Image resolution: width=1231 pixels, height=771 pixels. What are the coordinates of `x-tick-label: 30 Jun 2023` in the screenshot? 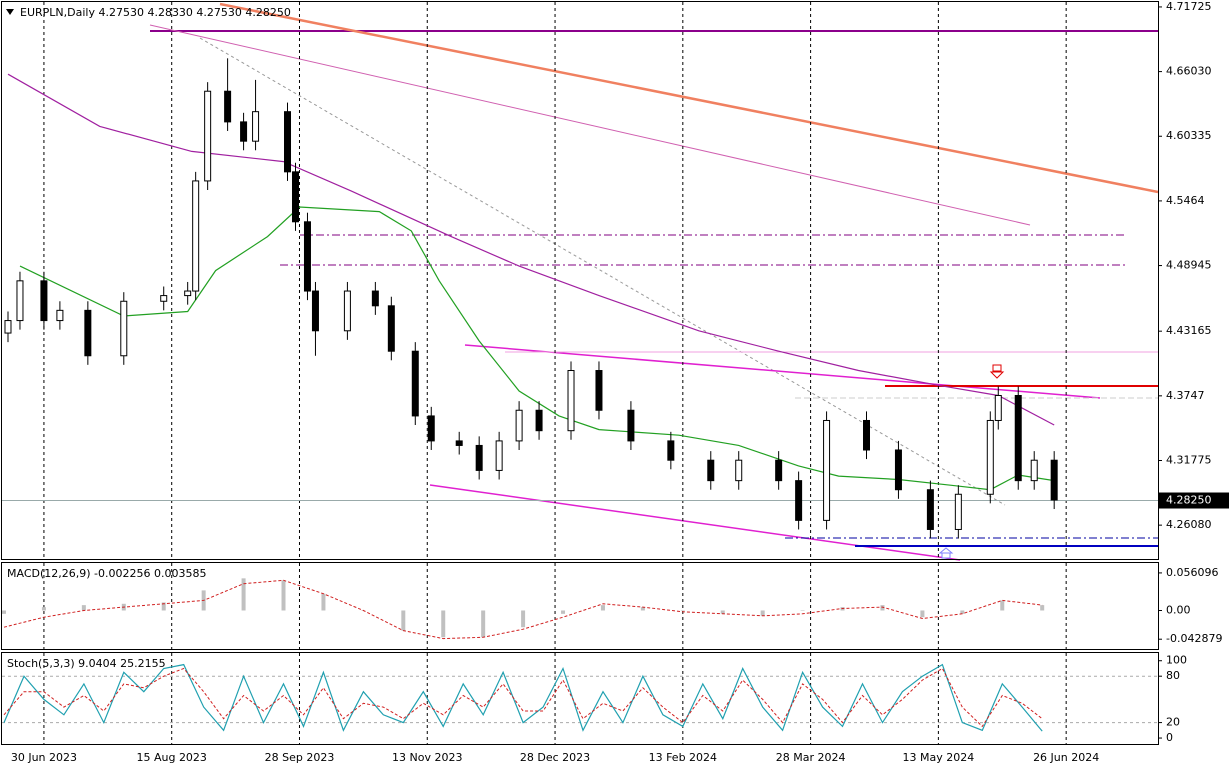 It's located at (44, 757).